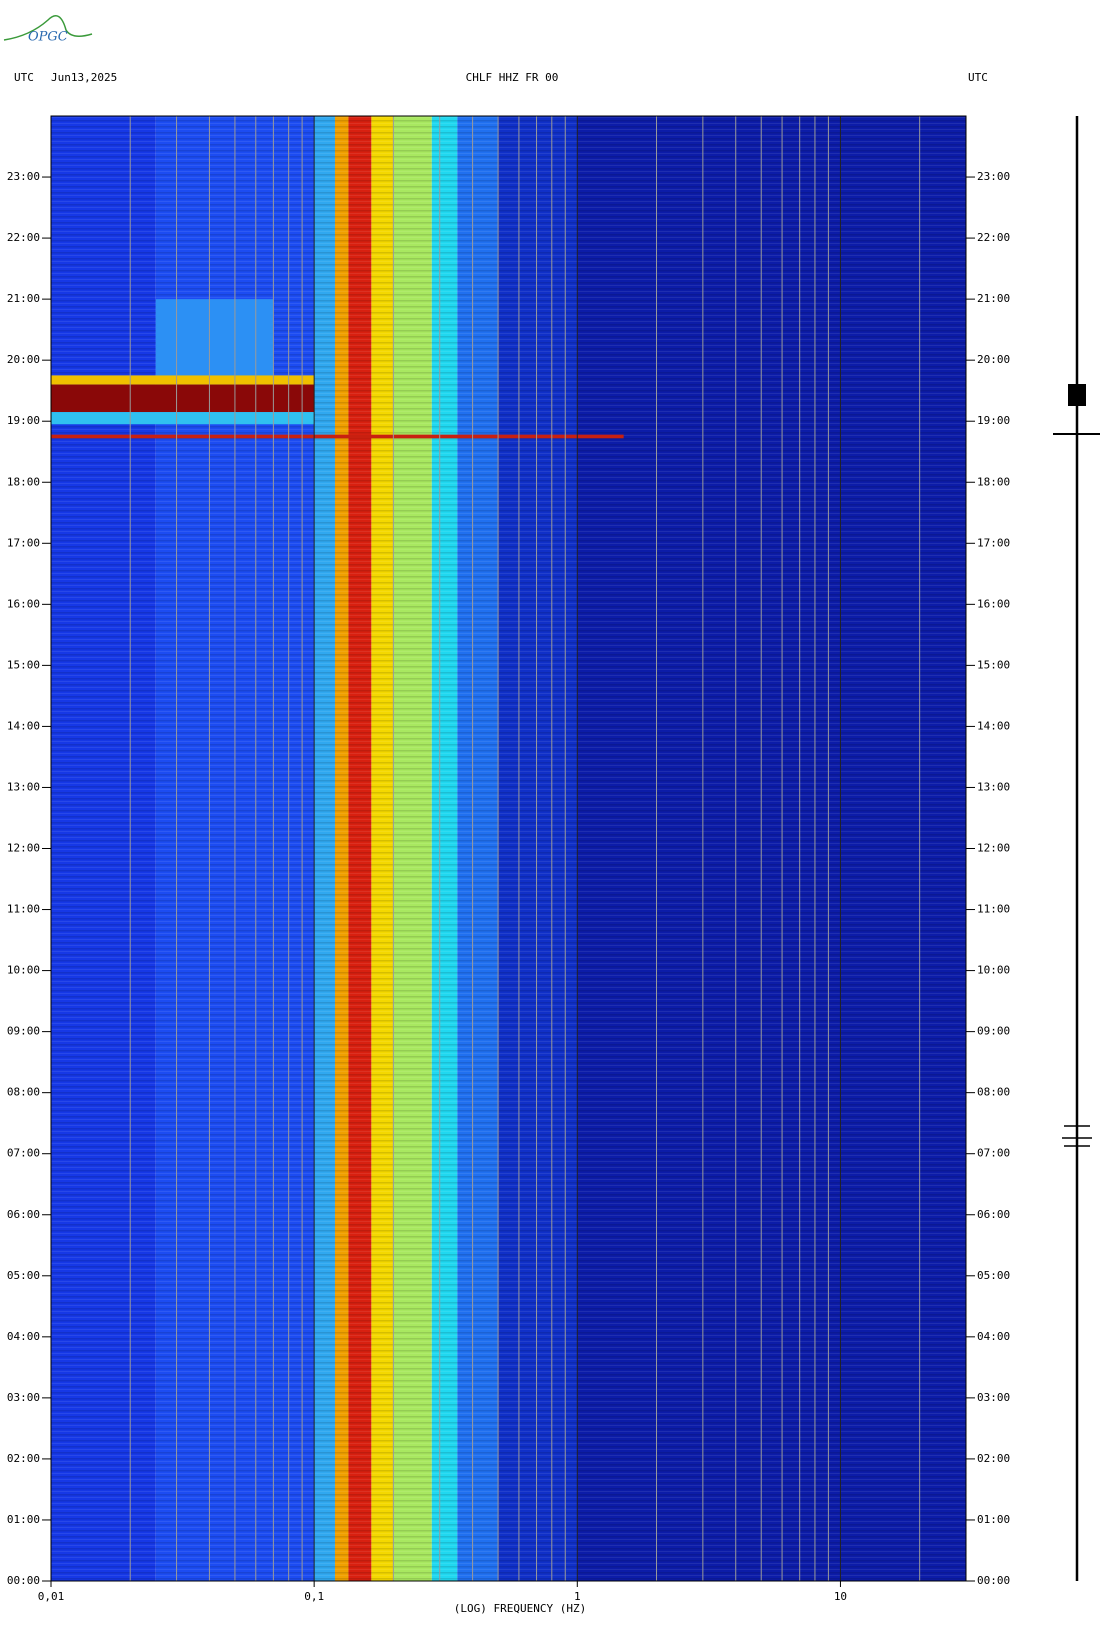 This screenshot has width=1102, height=1634. I want to click on x-axis-label: (LOG) FREQUENCY (HZ), so click(520, 1608).